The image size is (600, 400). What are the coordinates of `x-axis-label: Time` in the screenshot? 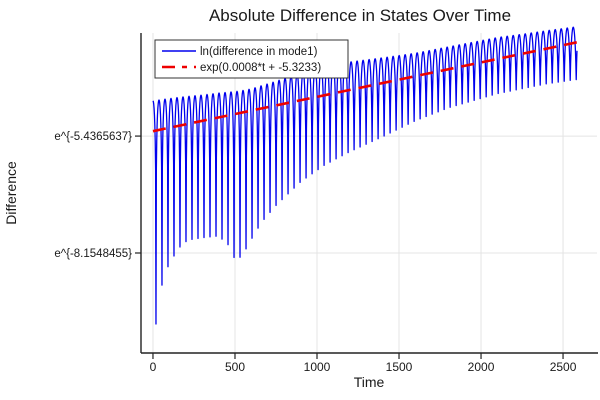 It's located at (369, 382).